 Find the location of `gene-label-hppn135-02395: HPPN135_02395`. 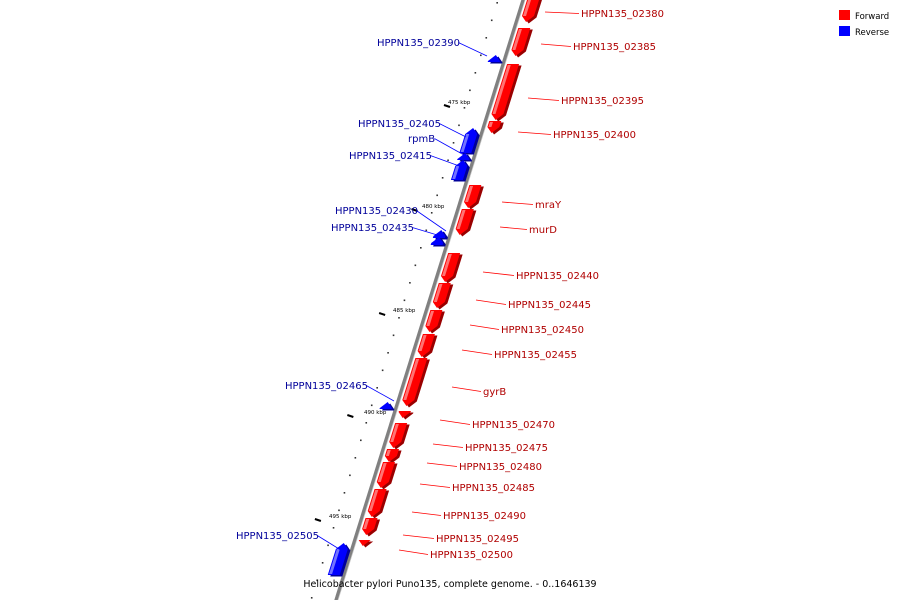

gene-label-hppn135-02395: HPPN135_02395 is located at coordinates (602, 101).